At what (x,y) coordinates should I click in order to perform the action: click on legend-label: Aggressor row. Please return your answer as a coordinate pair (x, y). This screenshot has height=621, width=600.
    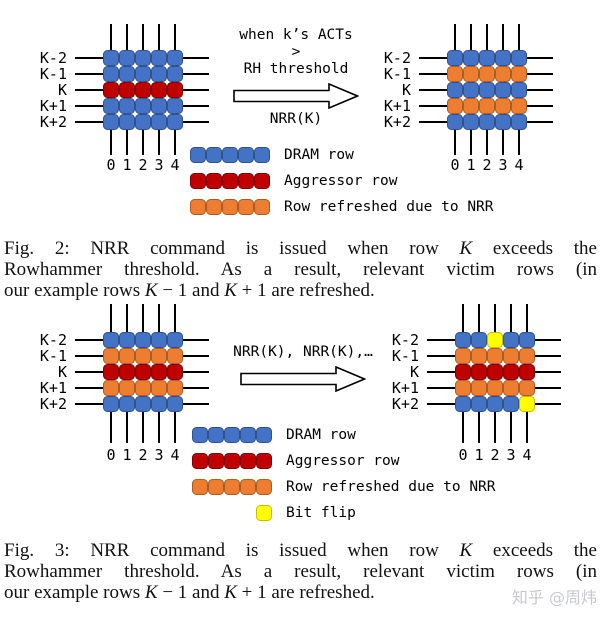
    Looking at the image, I should click on (341, 181).